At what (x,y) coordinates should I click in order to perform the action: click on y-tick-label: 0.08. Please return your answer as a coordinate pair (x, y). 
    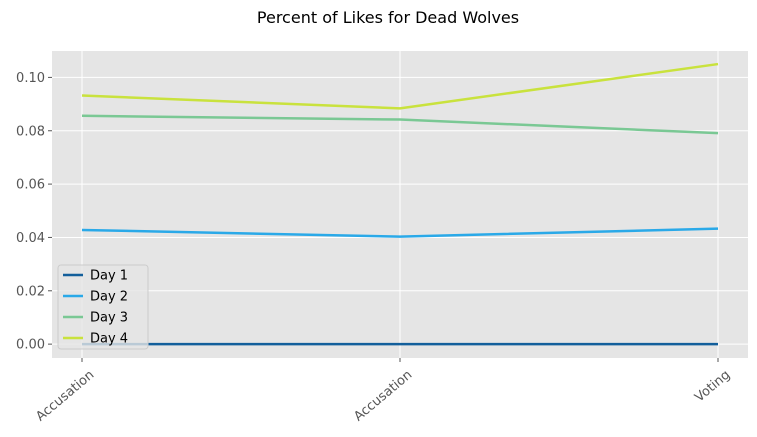
    Looking at the image, I should click on (30, 131).